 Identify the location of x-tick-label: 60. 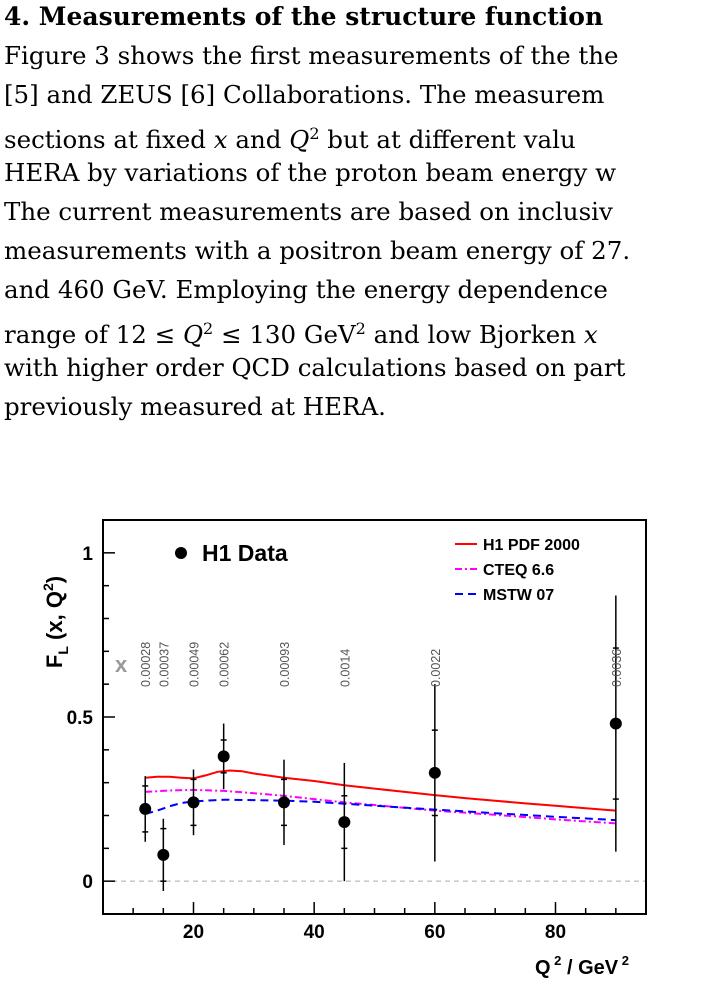
(434, 932).